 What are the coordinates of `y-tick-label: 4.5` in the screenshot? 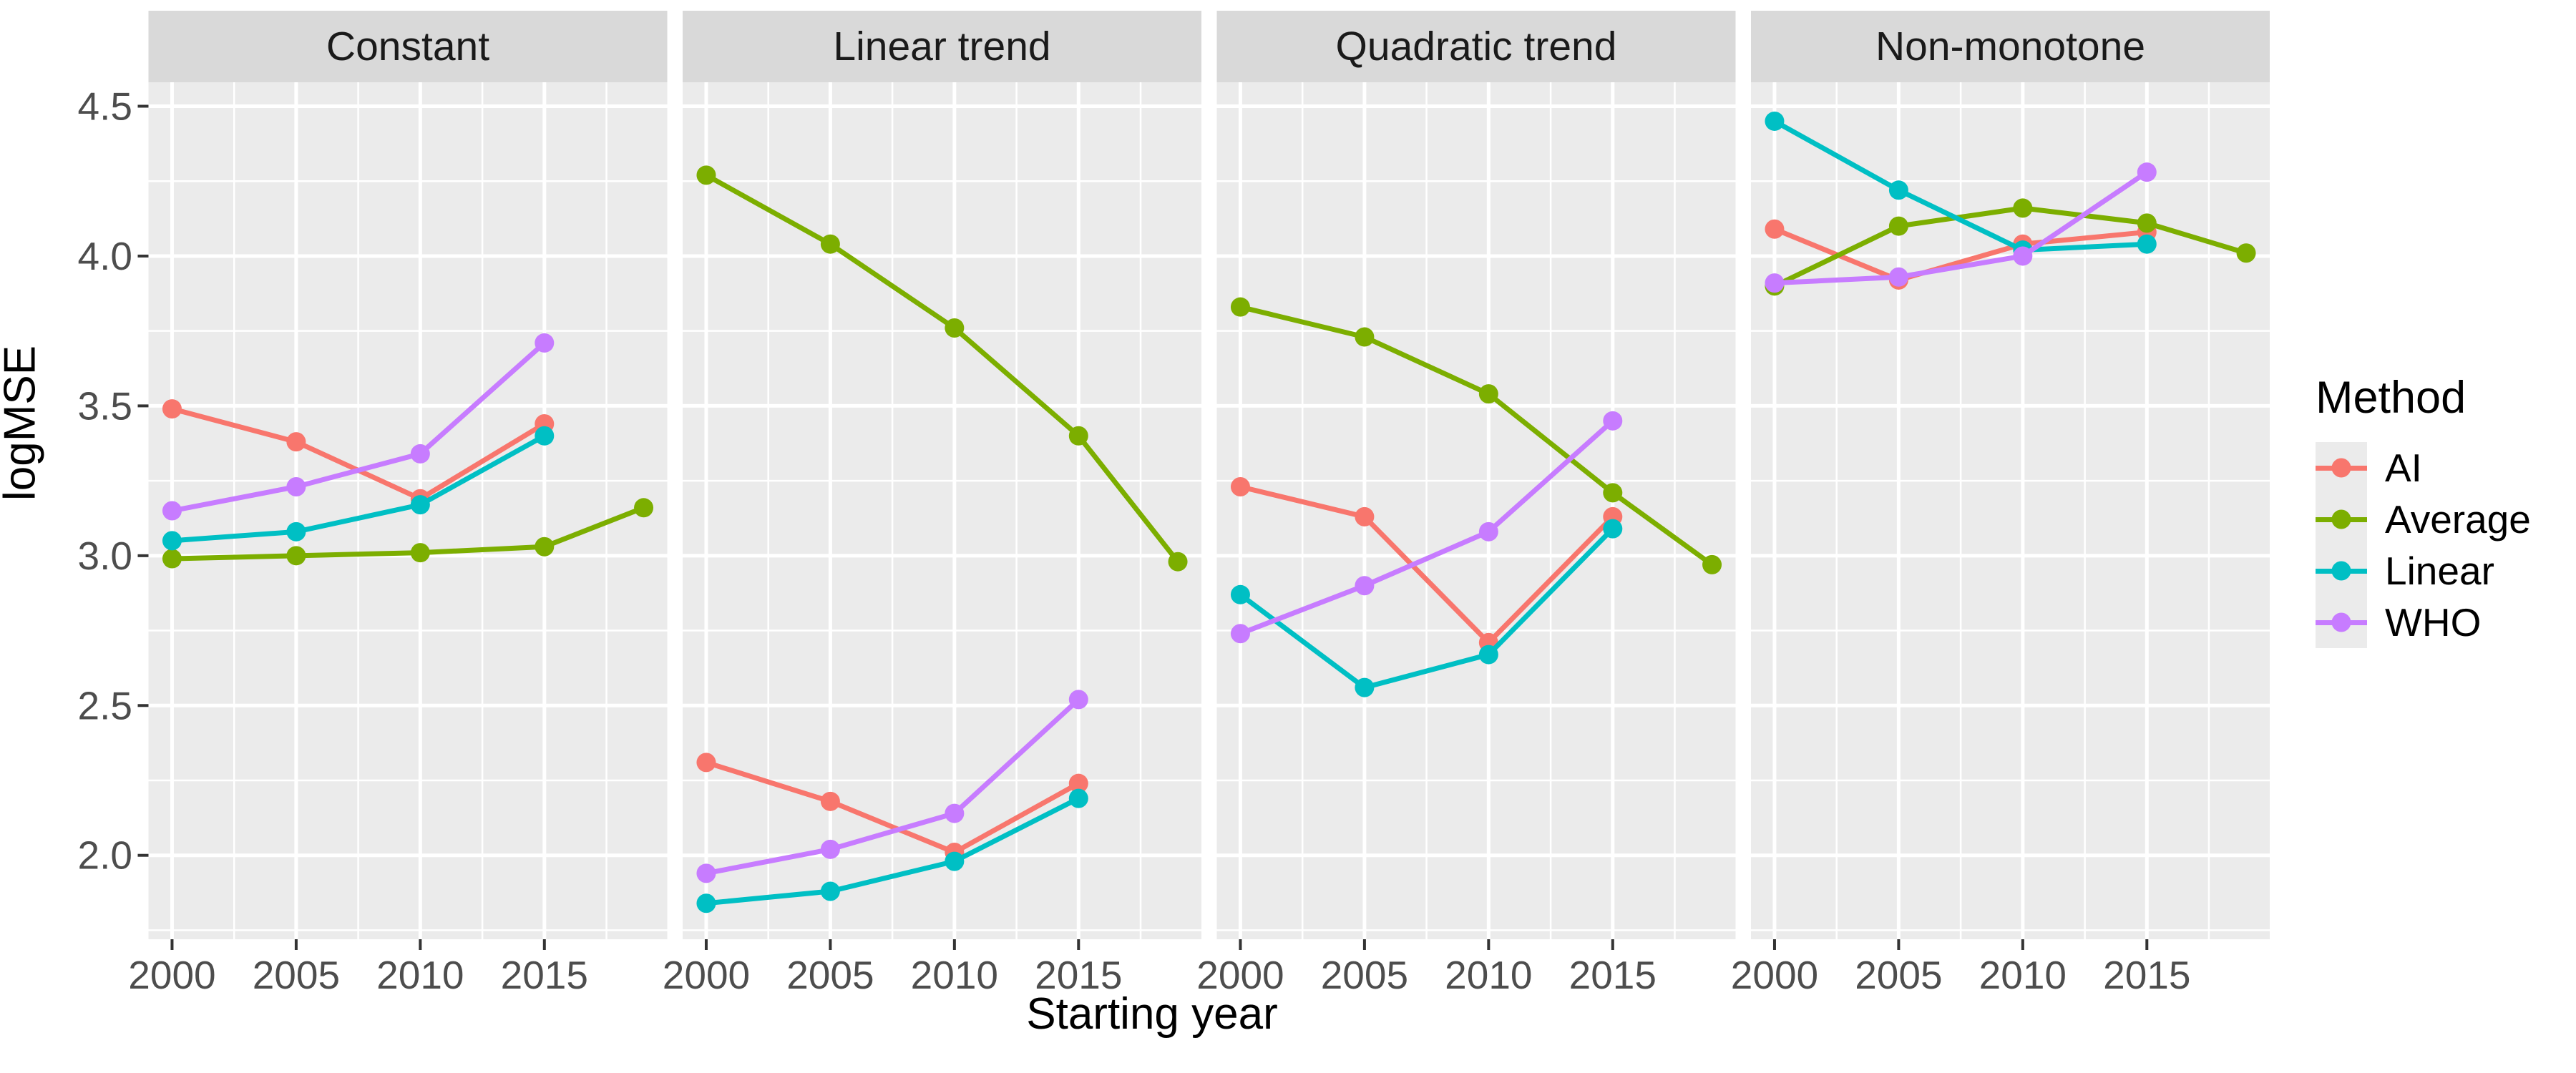 It's located at (105, 106).